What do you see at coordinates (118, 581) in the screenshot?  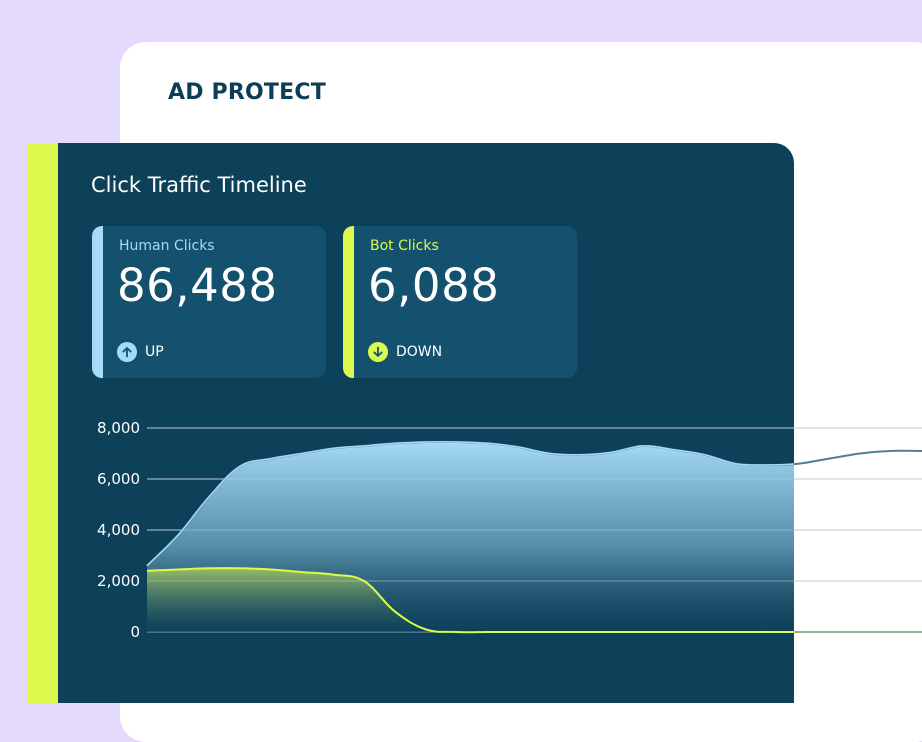 I see `y-tick-label: 2,000` at bounding box center [118, 581].